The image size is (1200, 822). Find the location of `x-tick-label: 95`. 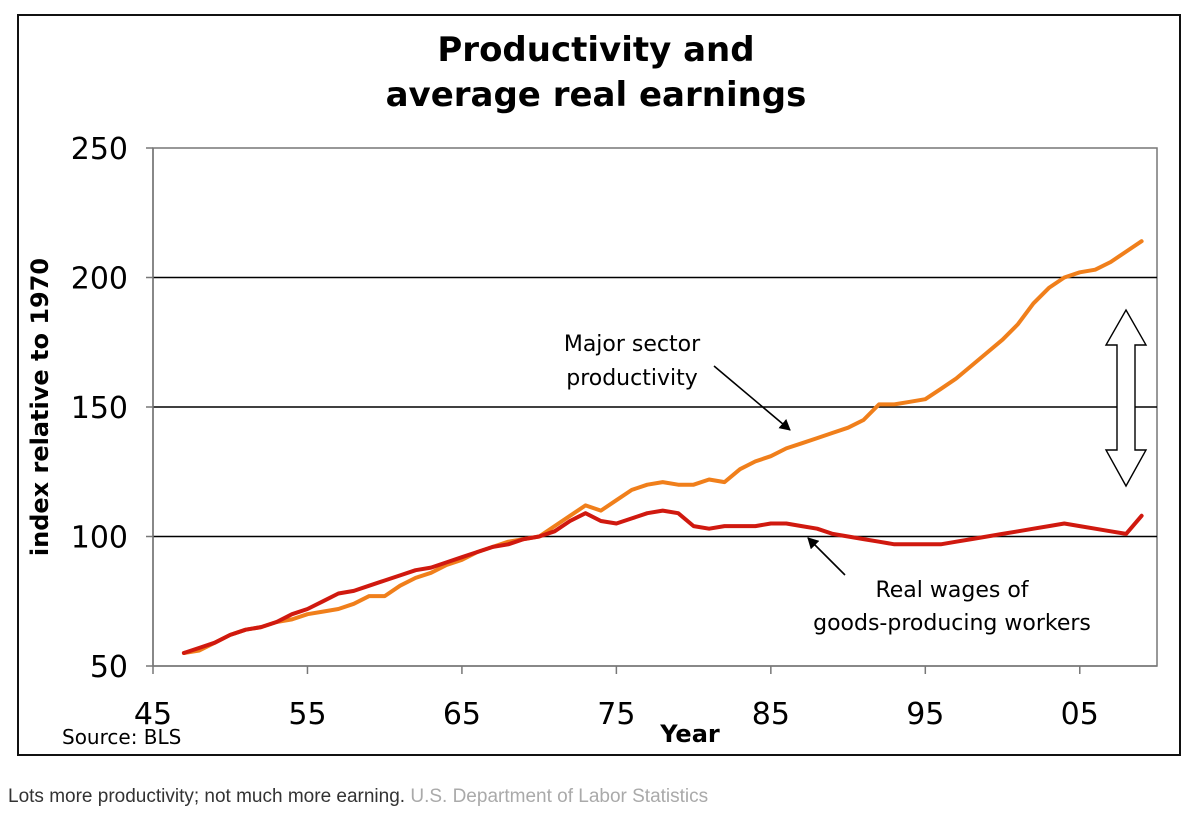

x-tick-label: 95 is located at coordinates (925, 714).